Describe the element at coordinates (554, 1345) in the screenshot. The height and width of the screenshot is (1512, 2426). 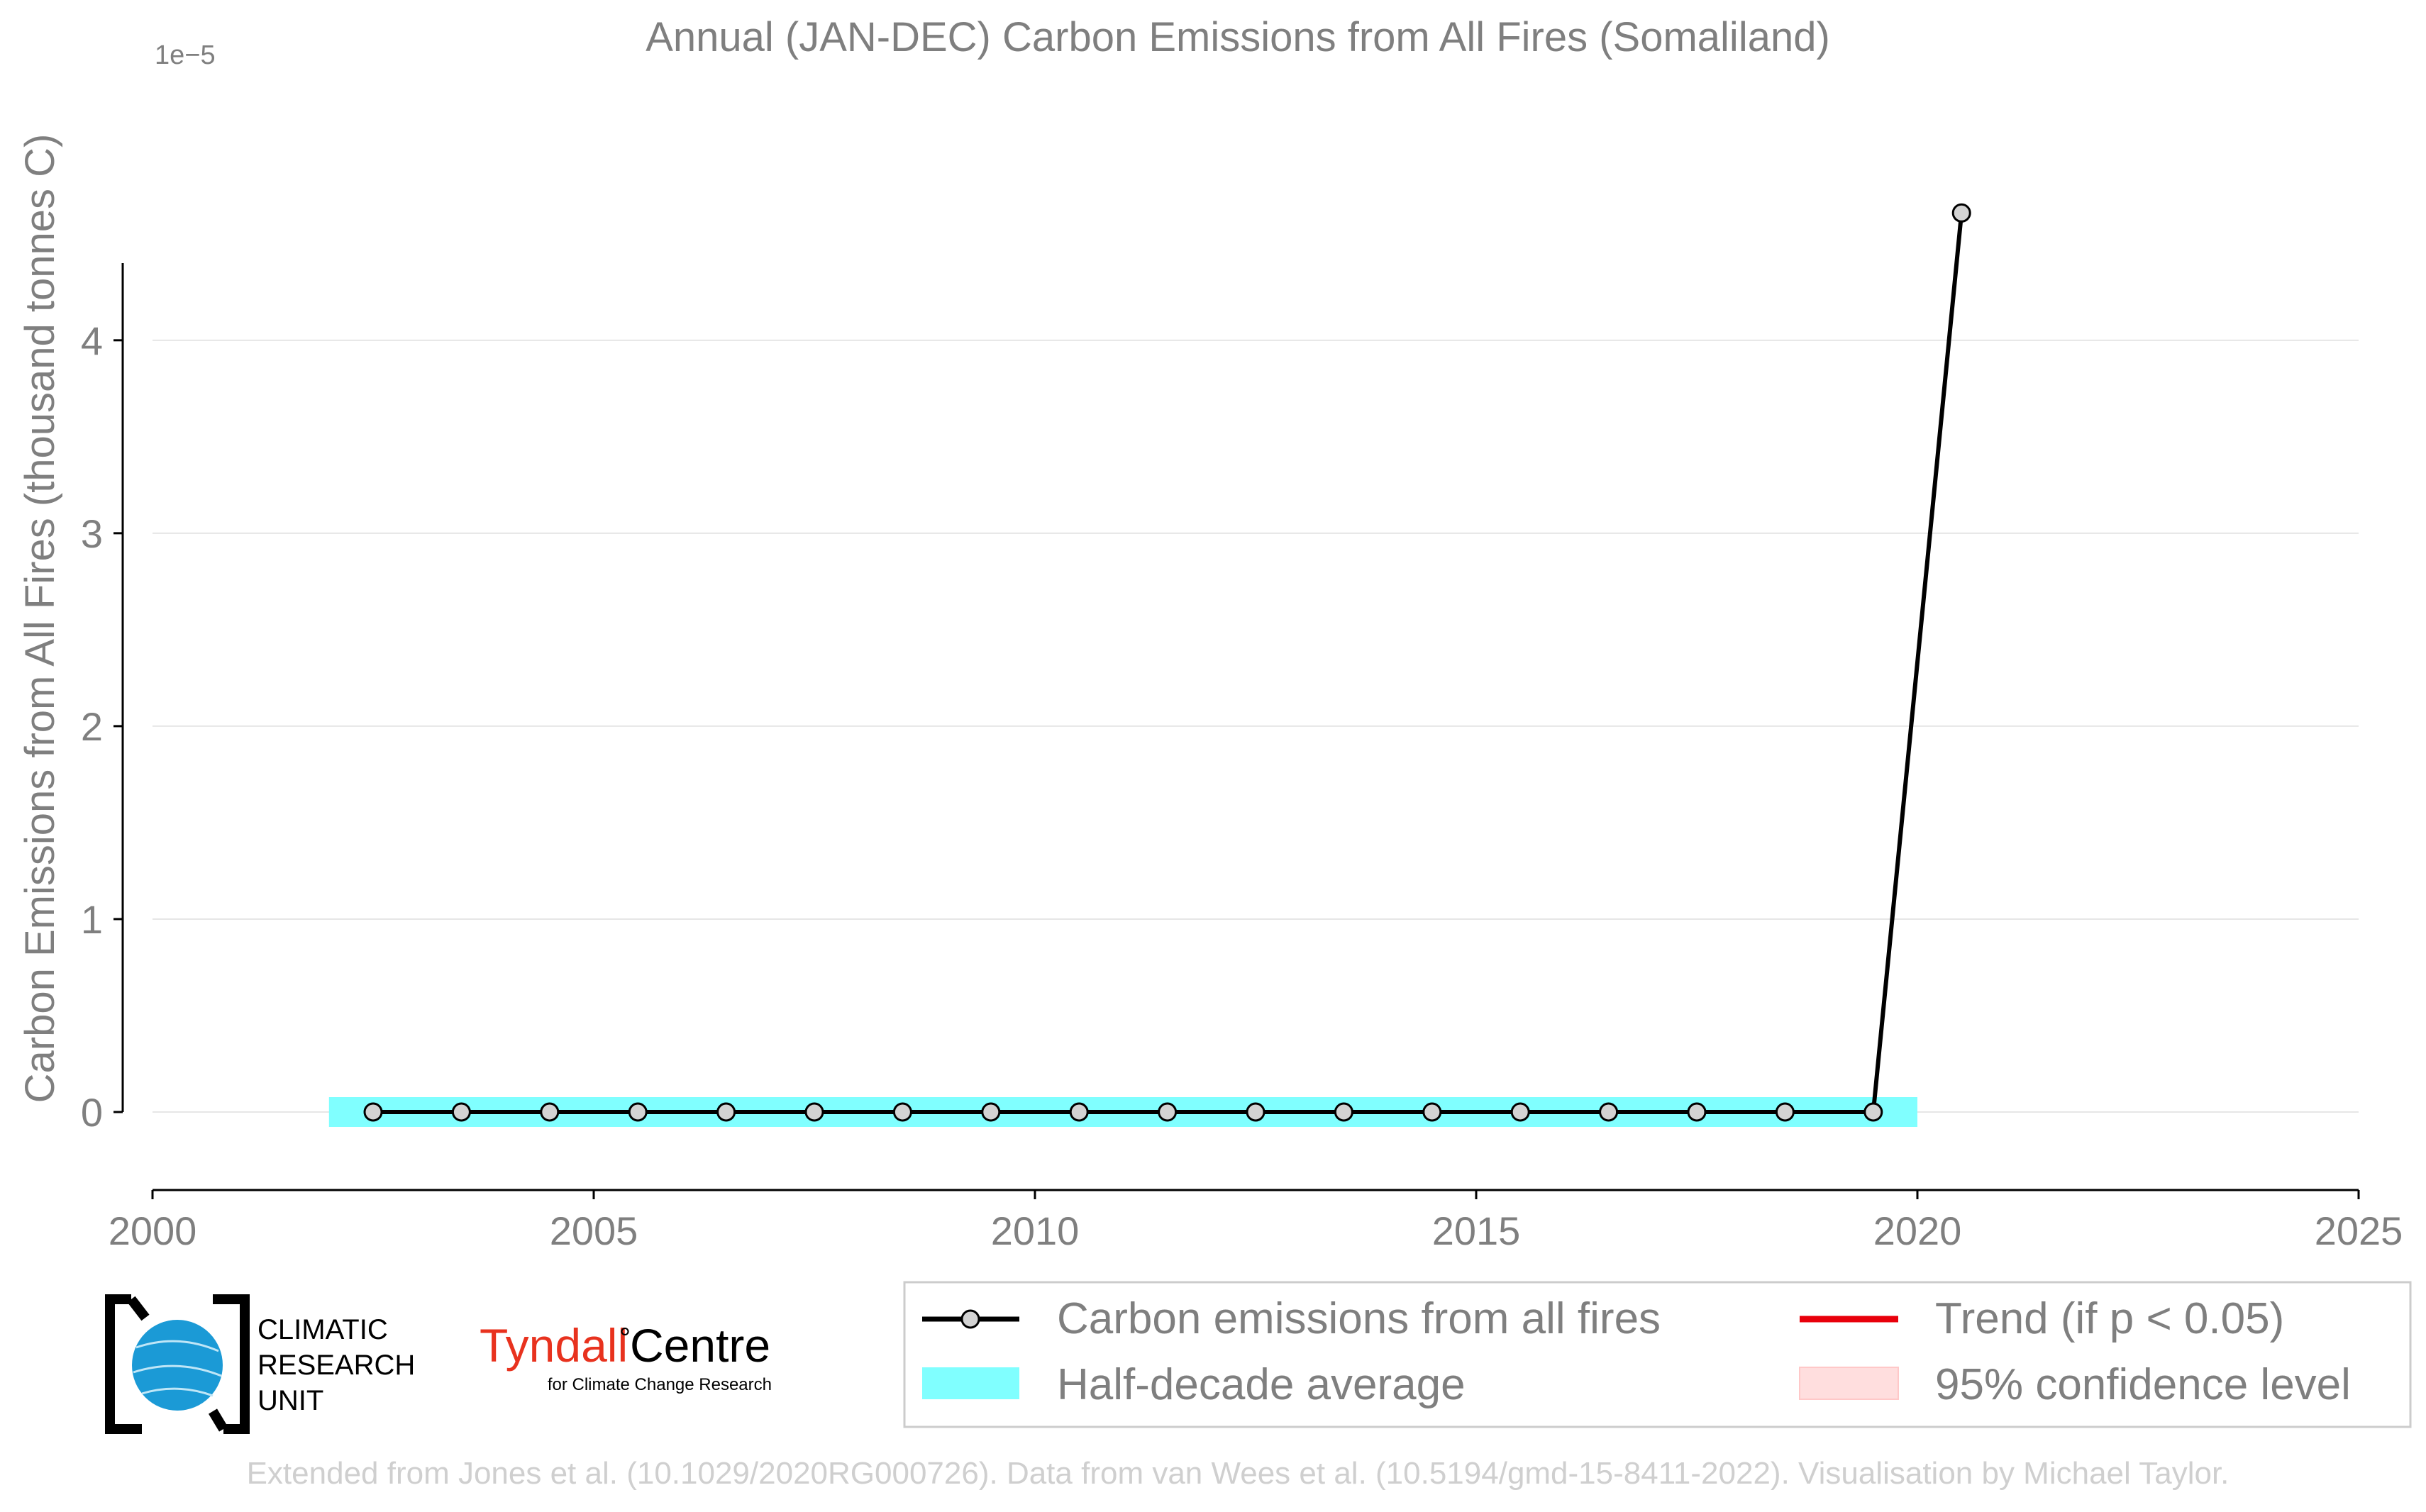
I see `tyndall-word: Tyndall` at that location.